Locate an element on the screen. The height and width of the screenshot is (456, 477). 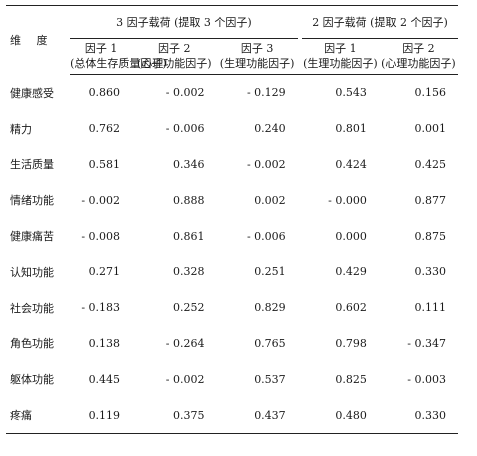
g1-factor1-desc: (总体生存质量因子) is located at coordinates (118, 63).